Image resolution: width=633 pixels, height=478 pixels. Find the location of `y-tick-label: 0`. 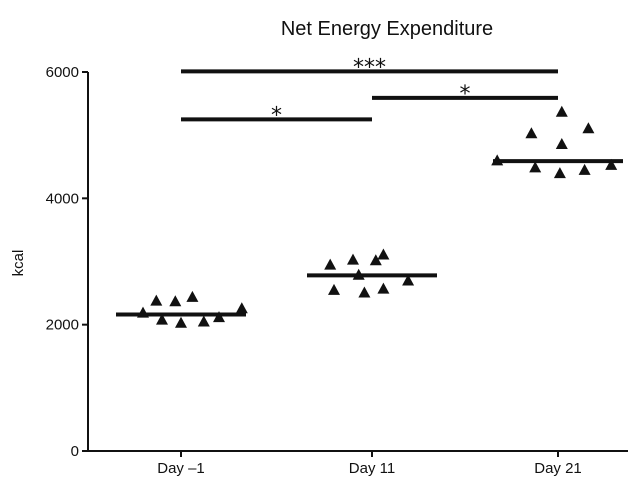

y-tick-label: 0 is located at coordinates (75, 451).